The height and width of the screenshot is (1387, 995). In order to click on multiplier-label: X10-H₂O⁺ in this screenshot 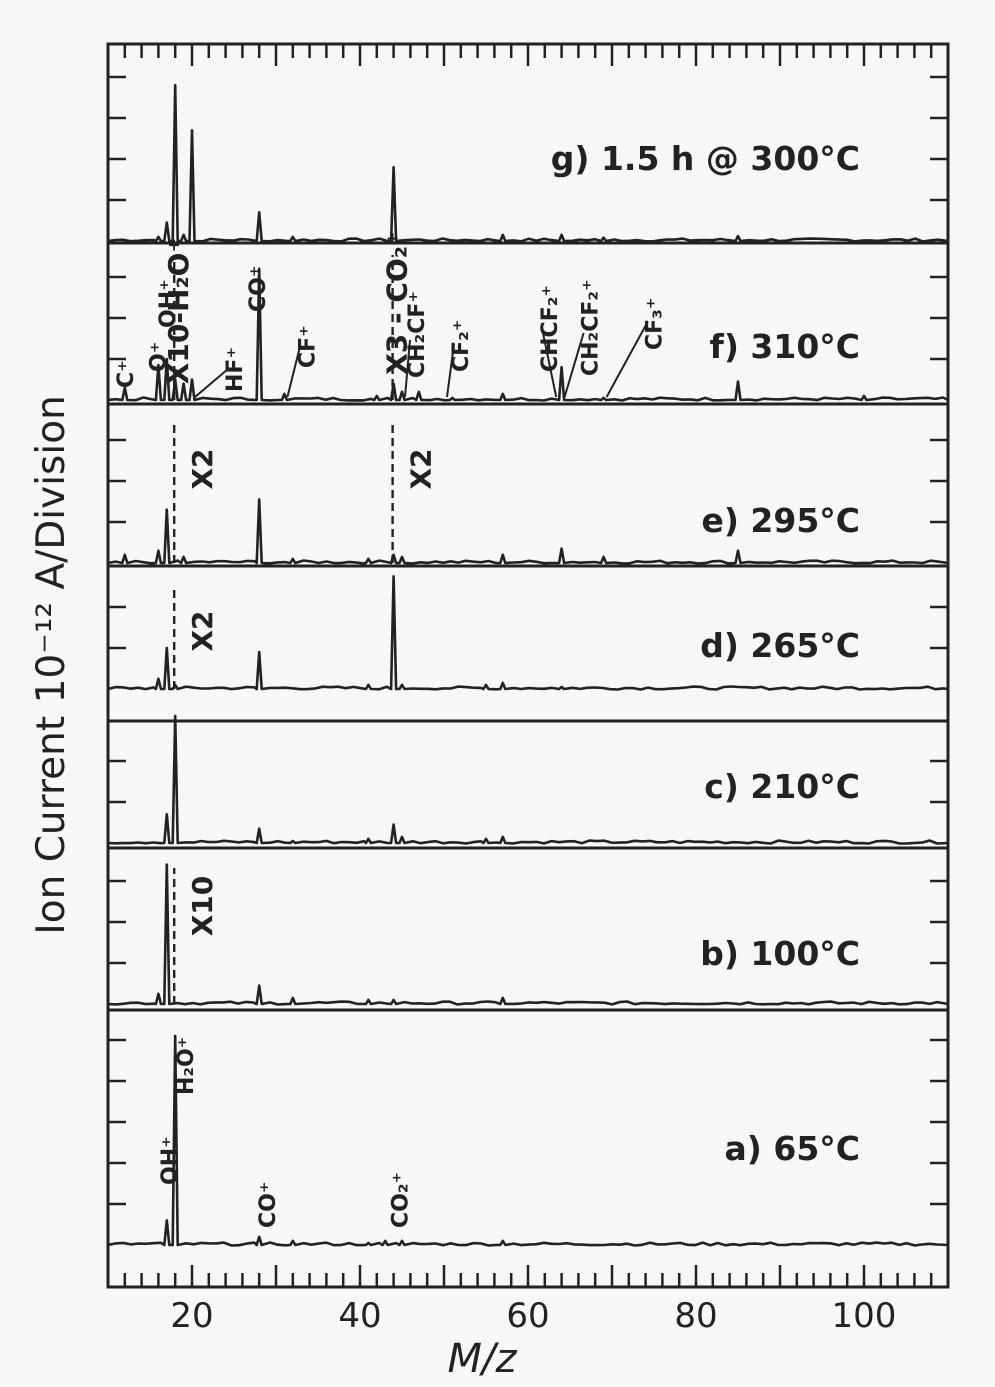, I will do `click(178, 311)`.